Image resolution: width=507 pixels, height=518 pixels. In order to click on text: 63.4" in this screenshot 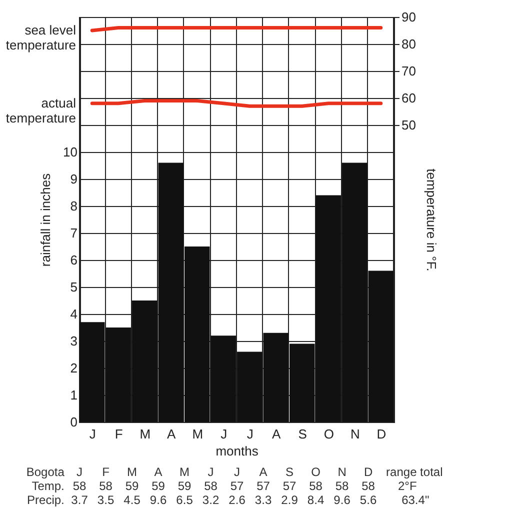, I will do `click(416, 500)`.